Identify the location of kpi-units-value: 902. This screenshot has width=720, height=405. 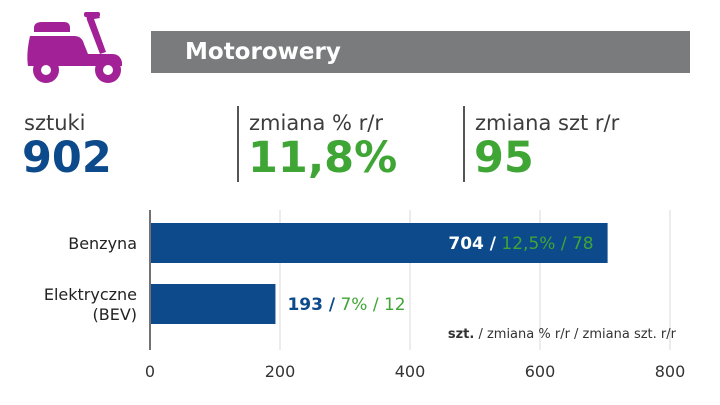
(67, 158).